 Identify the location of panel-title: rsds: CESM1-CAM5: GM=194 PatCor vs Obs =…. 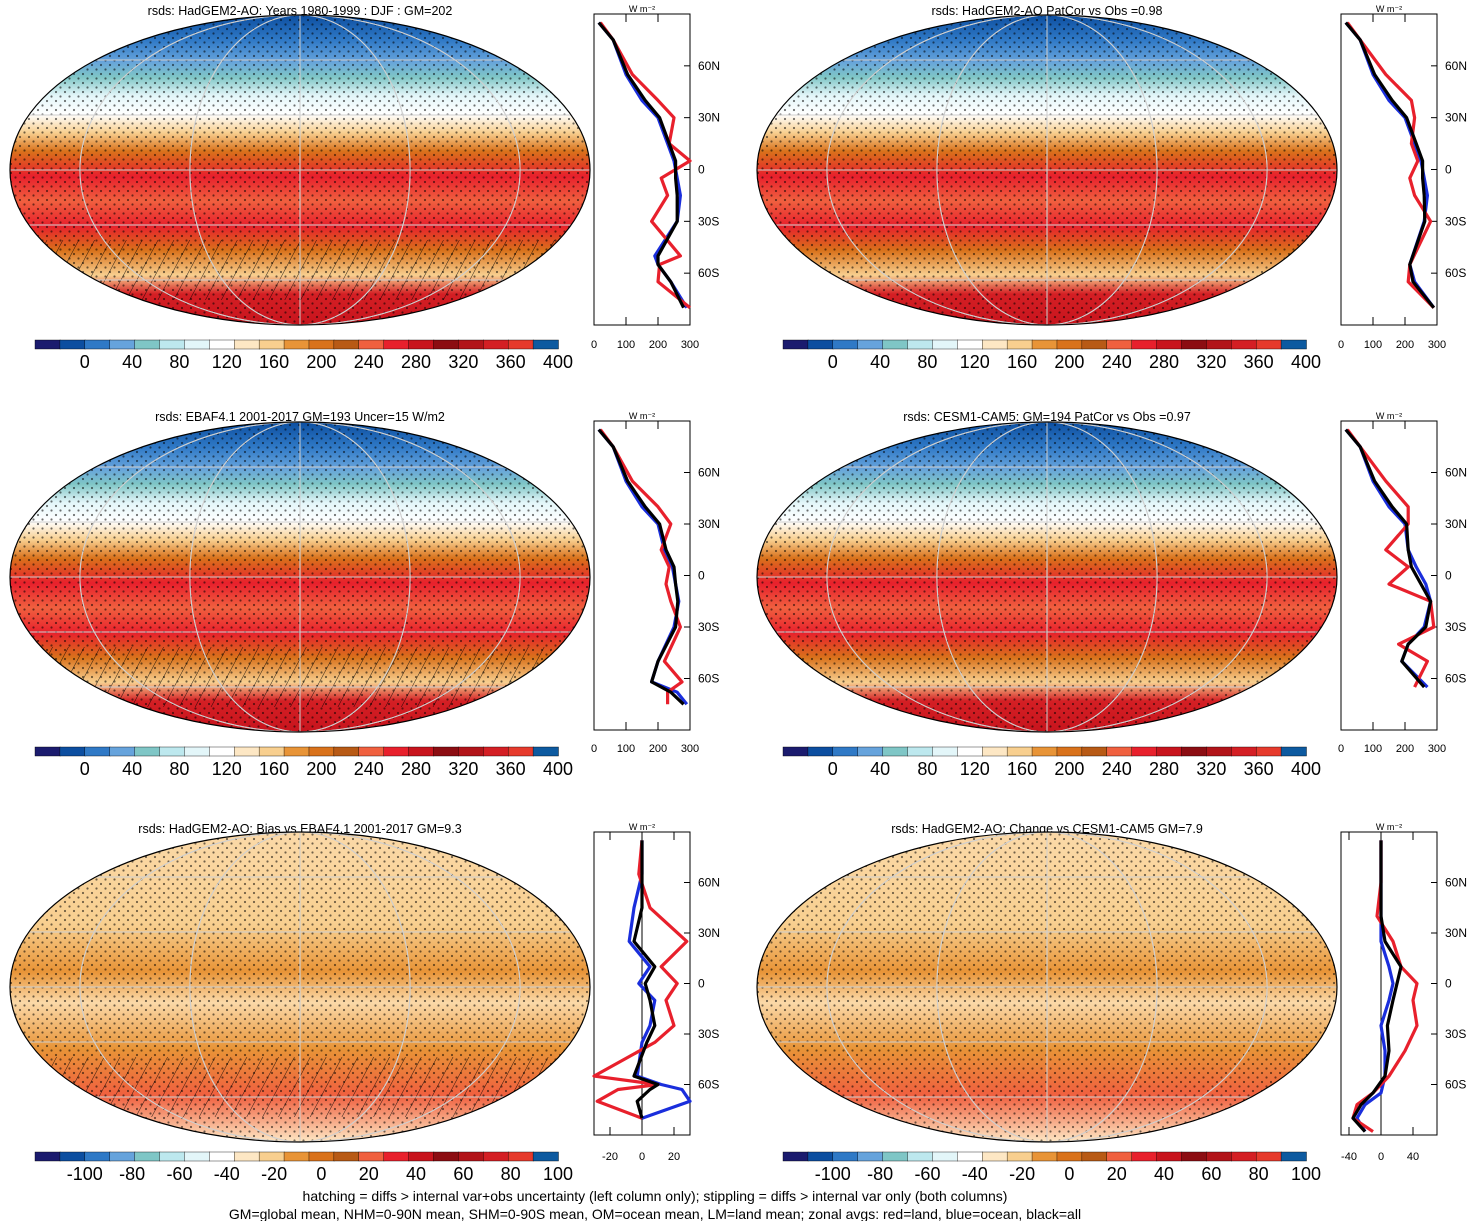
(1047, 417).